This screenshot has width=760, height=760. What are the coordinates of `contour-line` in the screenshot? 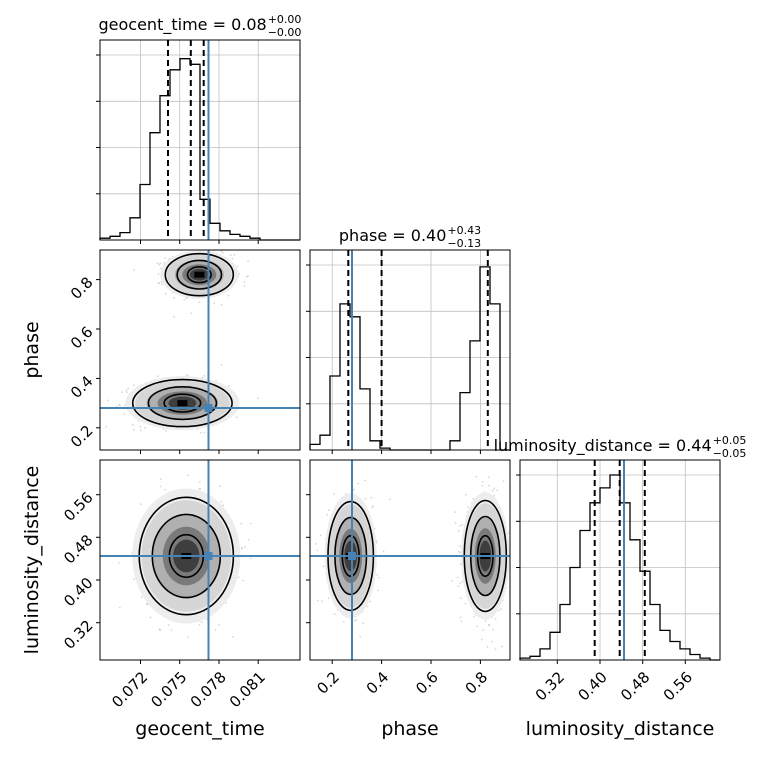 It's located at (182, 403).